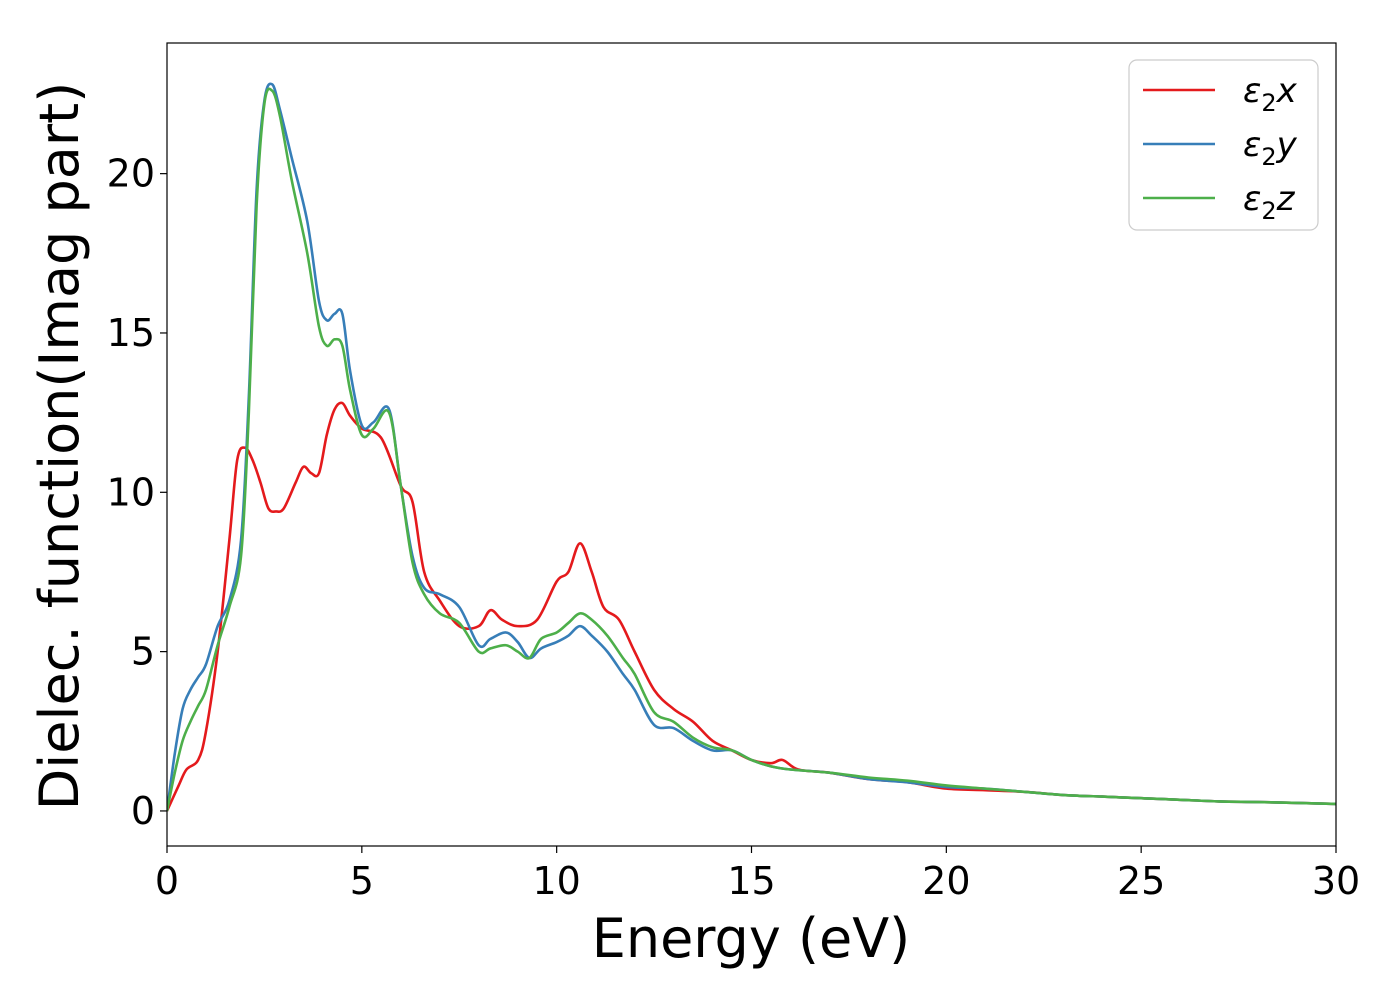  What do you see at coordinates (751, 881) in the screenshot?
I see `x-tick-label: 15` at bounding box center [751, 881].